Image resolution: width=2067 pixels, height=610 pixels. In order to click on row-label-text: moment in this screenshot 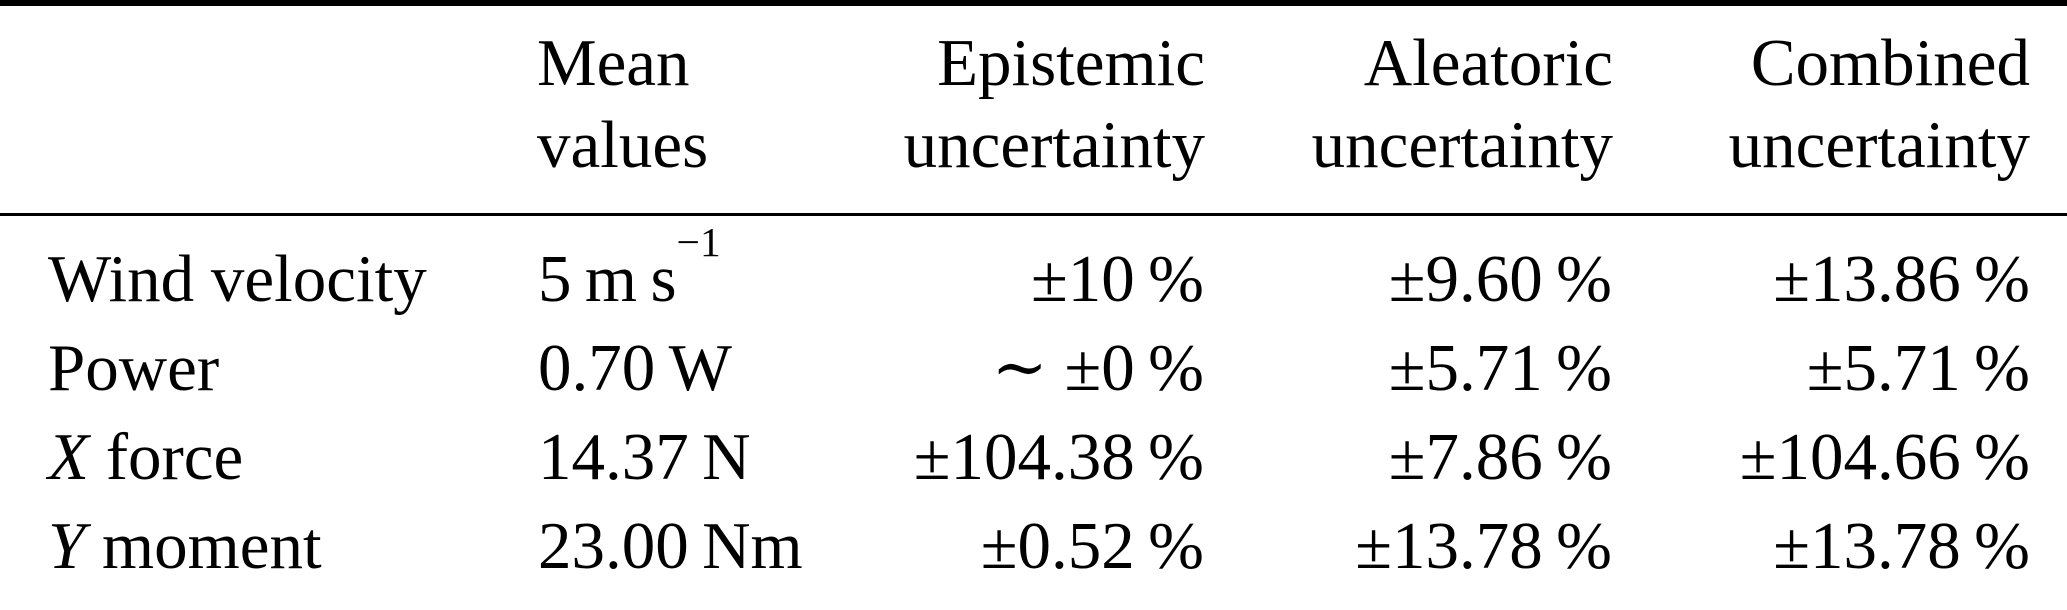, I will do `click(203, 546)`.